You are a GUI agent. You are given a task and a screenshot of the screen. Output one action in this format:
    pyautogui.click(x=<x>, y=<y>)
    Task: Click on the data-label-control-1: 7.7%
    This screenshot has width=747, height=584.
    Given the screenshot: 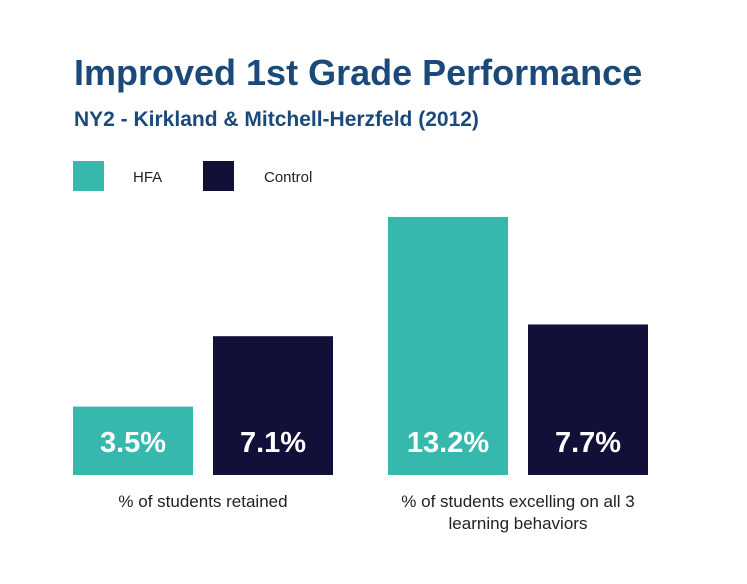 What is the action you would take?
    pyautogui.click(x=588, y=443)
    